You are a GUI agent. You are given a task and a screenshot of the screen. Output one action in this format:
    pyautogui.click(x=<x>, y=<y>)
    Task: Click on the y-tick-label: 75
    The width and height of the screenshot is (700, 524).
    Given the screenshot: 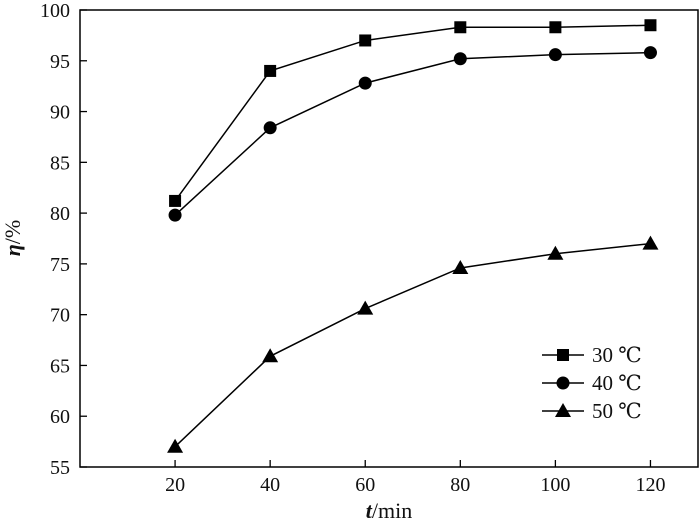 What is the action you would take?
    pyautogui.click(x=60, y=265)
    